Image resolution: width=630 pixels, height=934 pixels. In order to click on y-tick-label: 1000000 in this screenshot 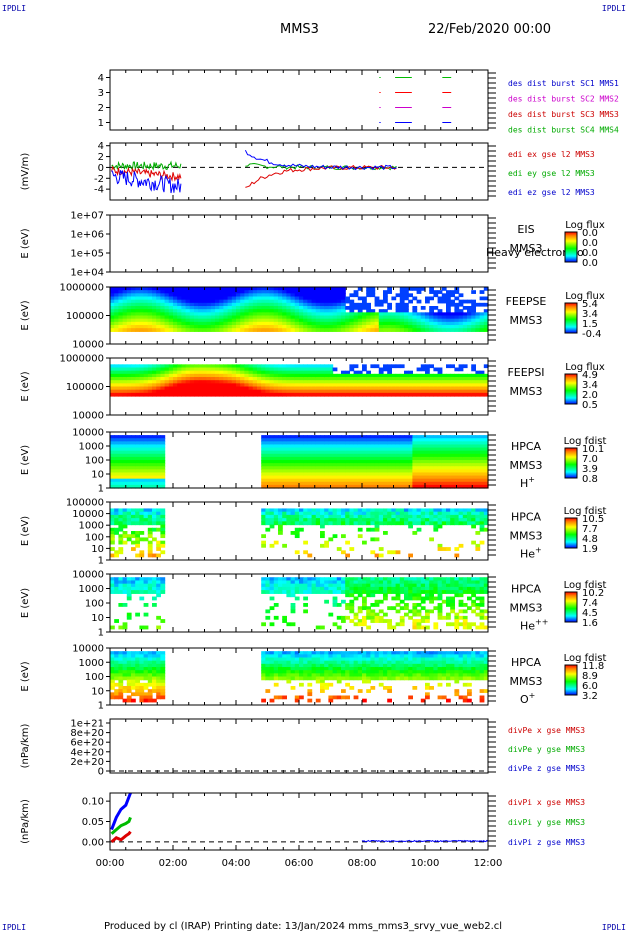, I will do `click(81, 288)`.